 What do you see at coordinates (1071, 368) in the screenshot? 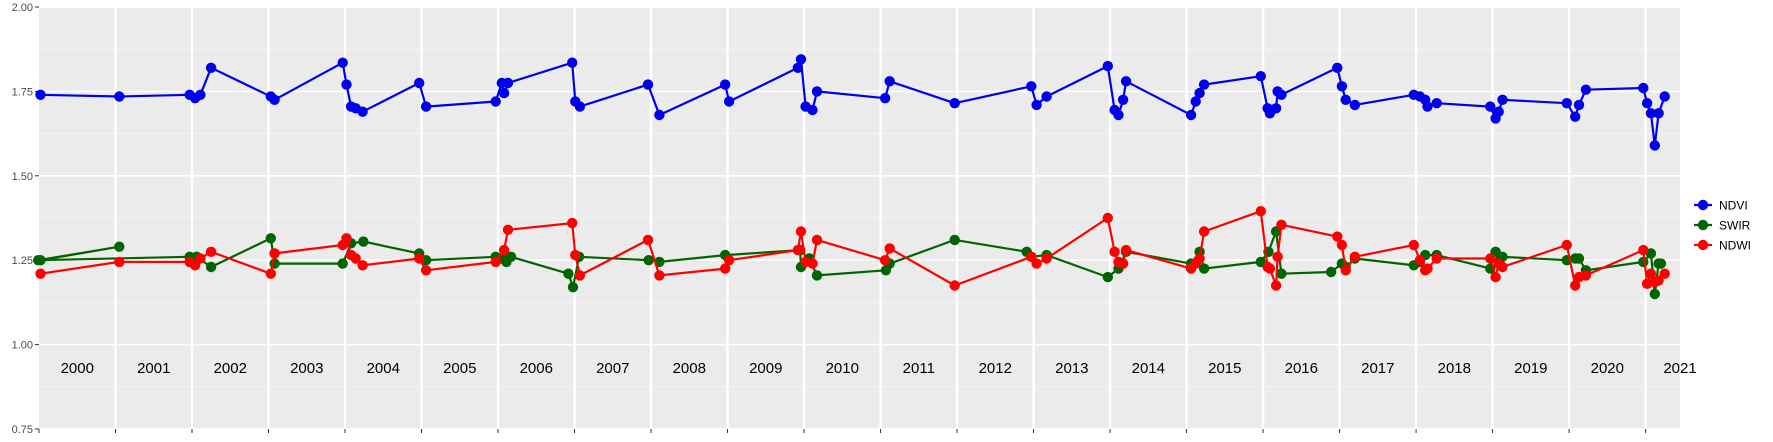
I see `year-label: 2013` at bounding box center [1071, 368].